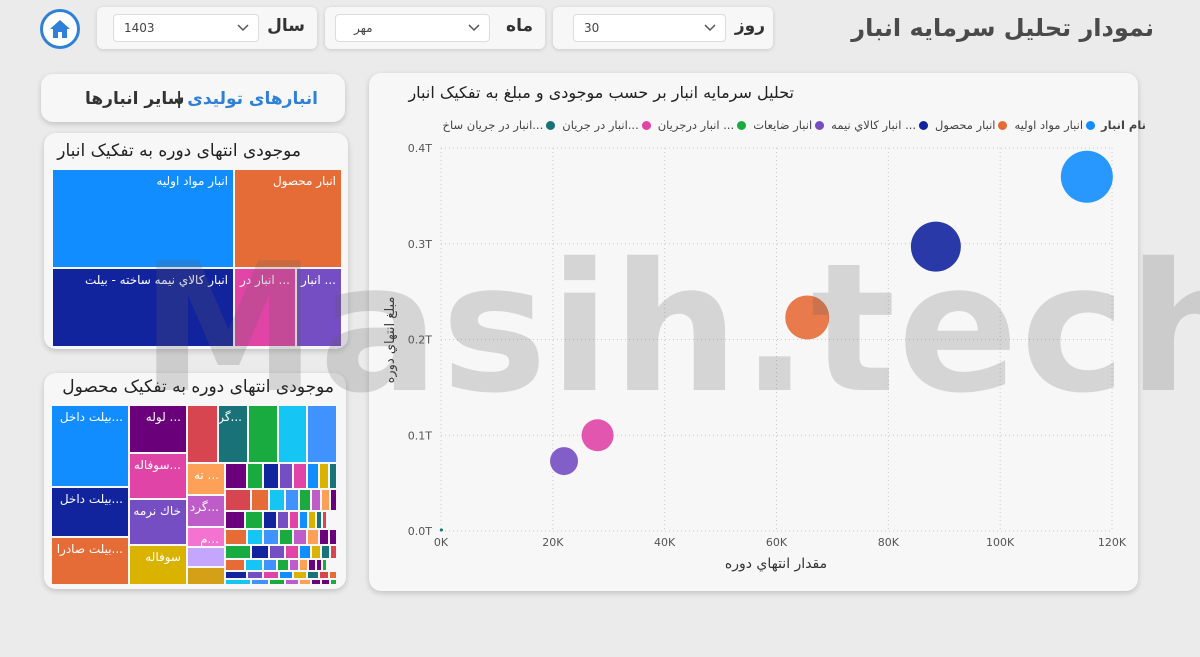 The height and width of the screenshot is (657, 1200). Describe the element at coordinates (499, 125) in the screenshot. I see `legend-item: ...انبار در جریان ساخ` at that location.